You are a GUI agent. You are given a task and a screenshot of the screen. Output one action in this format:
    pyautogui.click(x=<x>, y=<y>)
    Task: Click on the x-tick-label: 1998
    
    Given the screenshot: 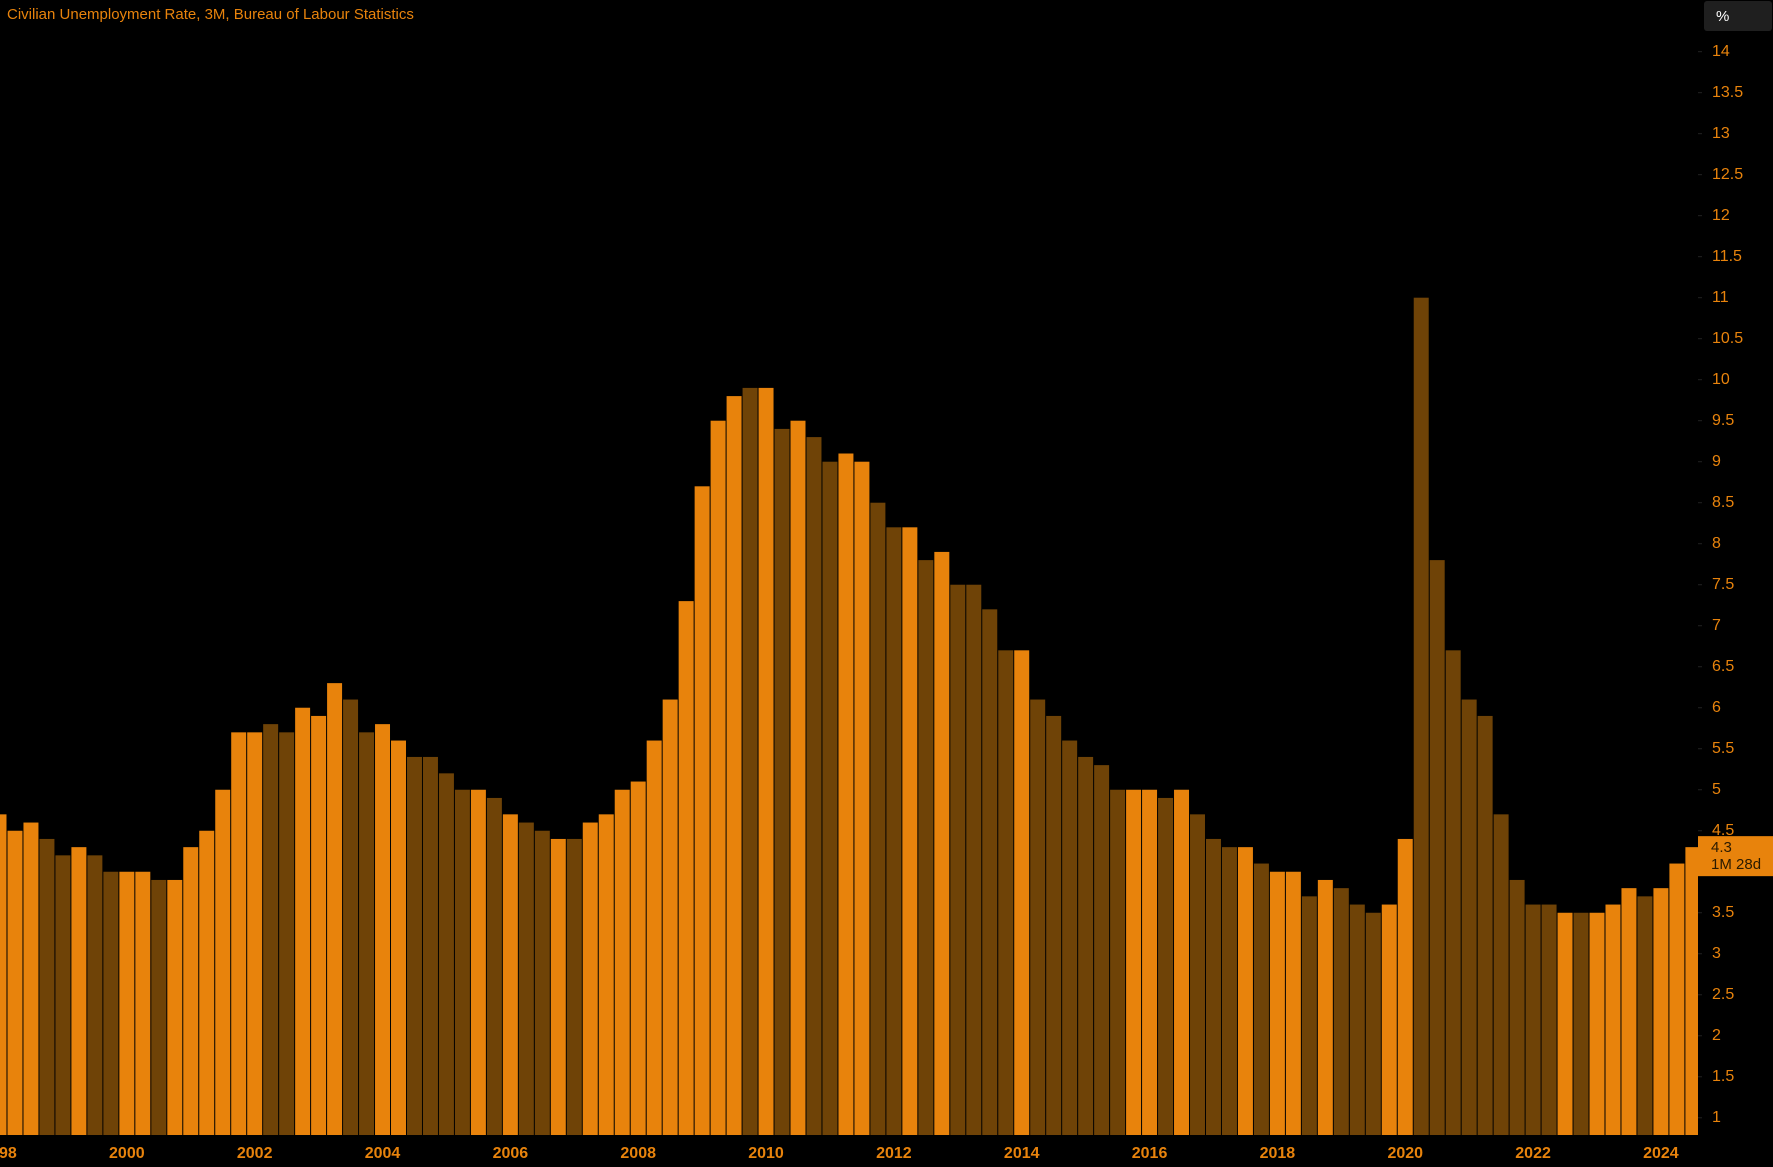 What is the action you would take?
    pyautogui.click(x=8, y=1153)
    